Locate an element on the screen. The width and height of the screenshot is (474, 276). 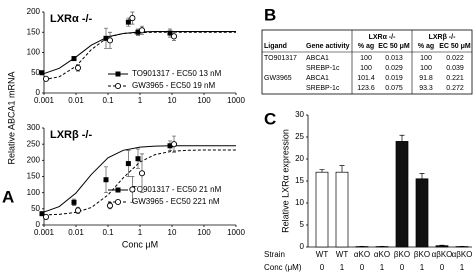
y-tick-label: 30 is located at coordinates (299, 114).